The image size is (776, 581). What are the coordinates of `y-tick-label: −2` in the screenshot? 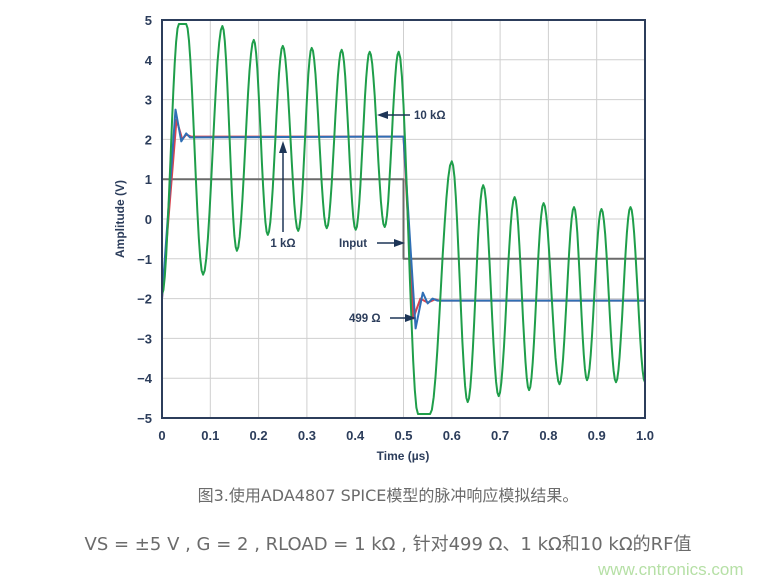 It's located at (144, 299).